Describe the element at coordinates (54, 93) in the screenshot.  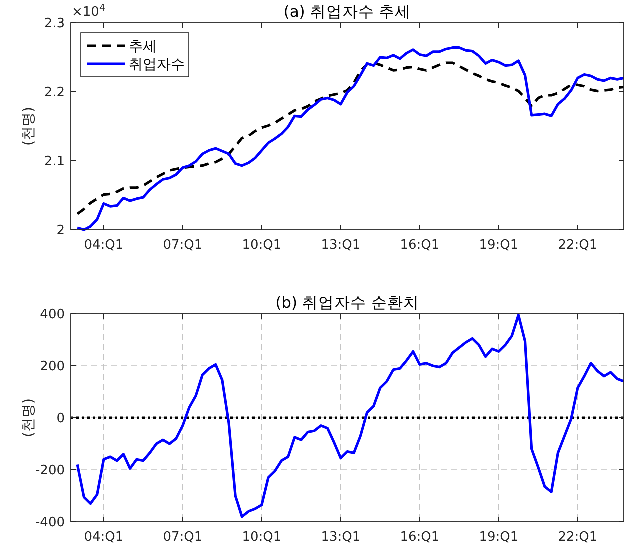
I see `y-tick-label: 2.2` at that location.